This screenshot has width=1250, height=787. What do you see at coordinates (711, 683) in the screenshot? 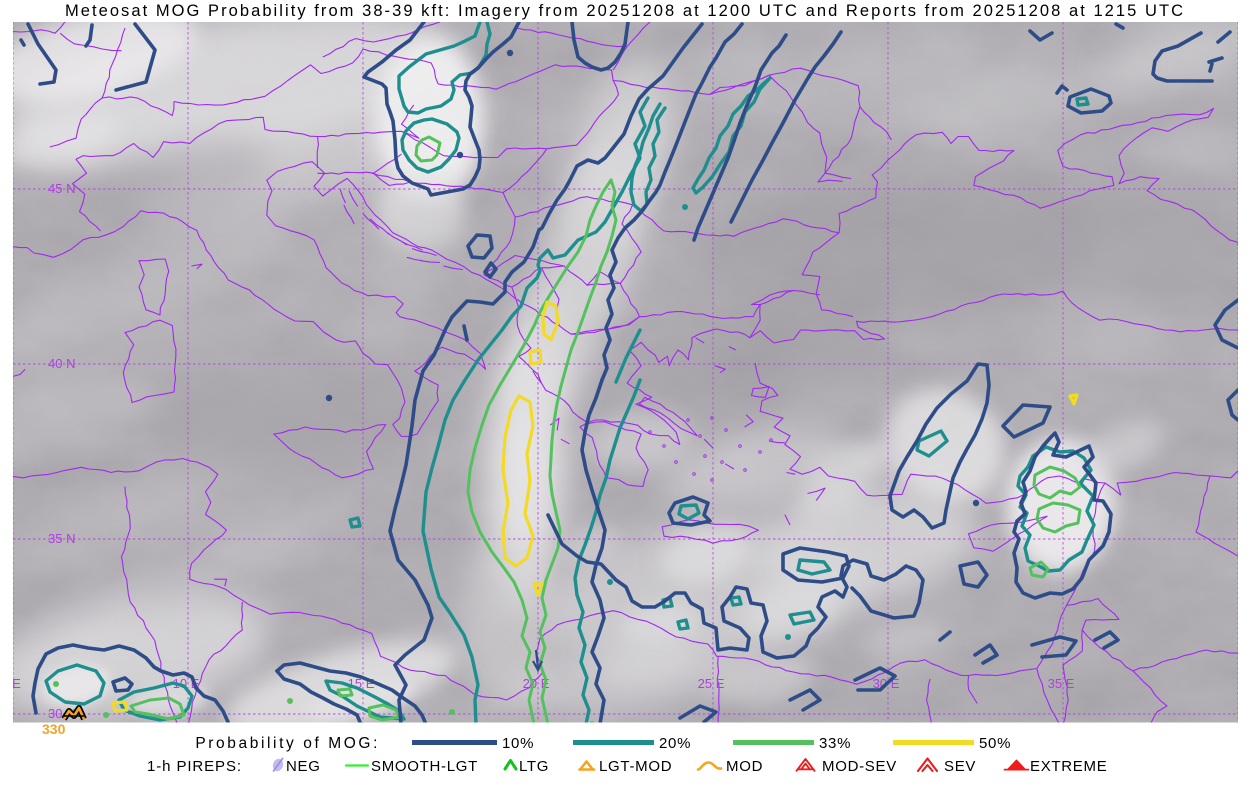
I see `svg-text: 25 E` at bounding box center [711, 683].